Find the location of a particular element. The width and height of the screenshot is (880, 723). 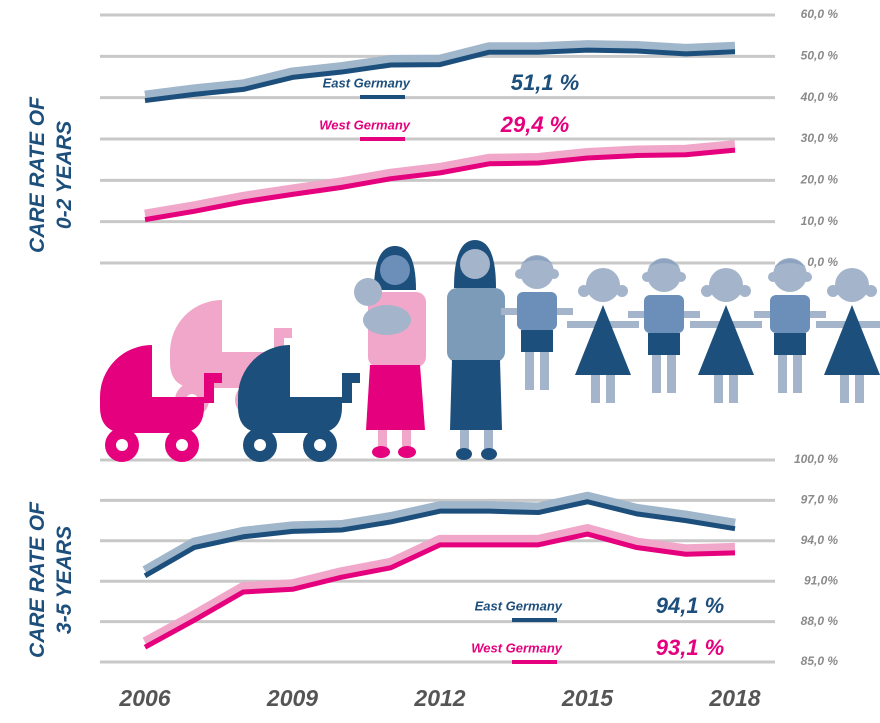

x-tick-label: 2012 is located at coordinates (439, 698).